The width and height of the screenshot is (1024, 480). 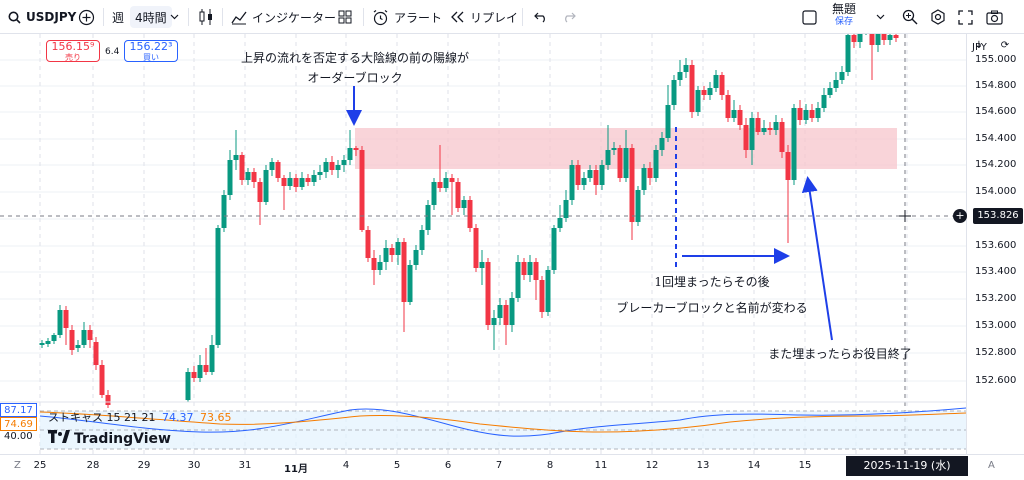 I want to click on currency-label: JPY, so click(x=979, y=47).